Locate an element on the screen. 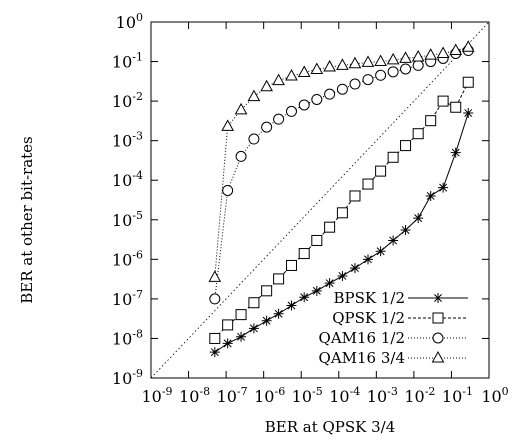  tick-exponent: -9 is located at coordinates (137, 373).